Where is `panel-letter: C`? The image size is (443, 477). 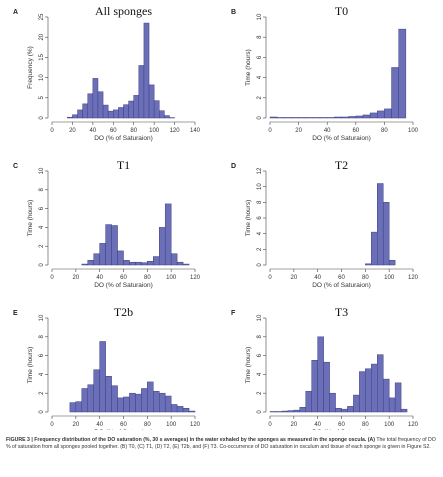
panel-letter: C is located at coordinates (15, 166).